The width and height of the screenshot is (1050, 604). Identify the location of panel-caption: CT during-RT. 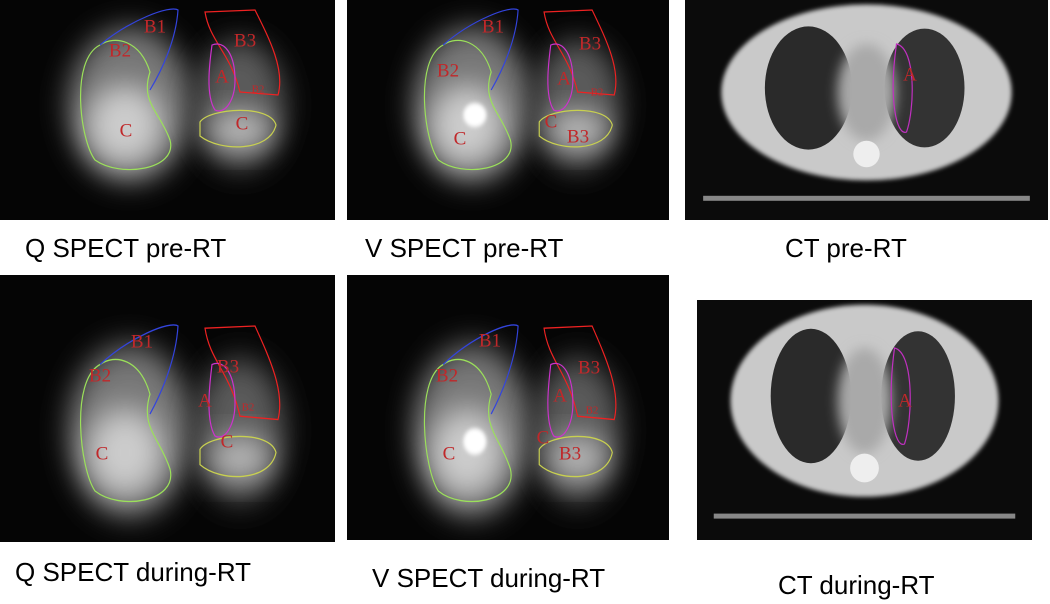
(856, 585).